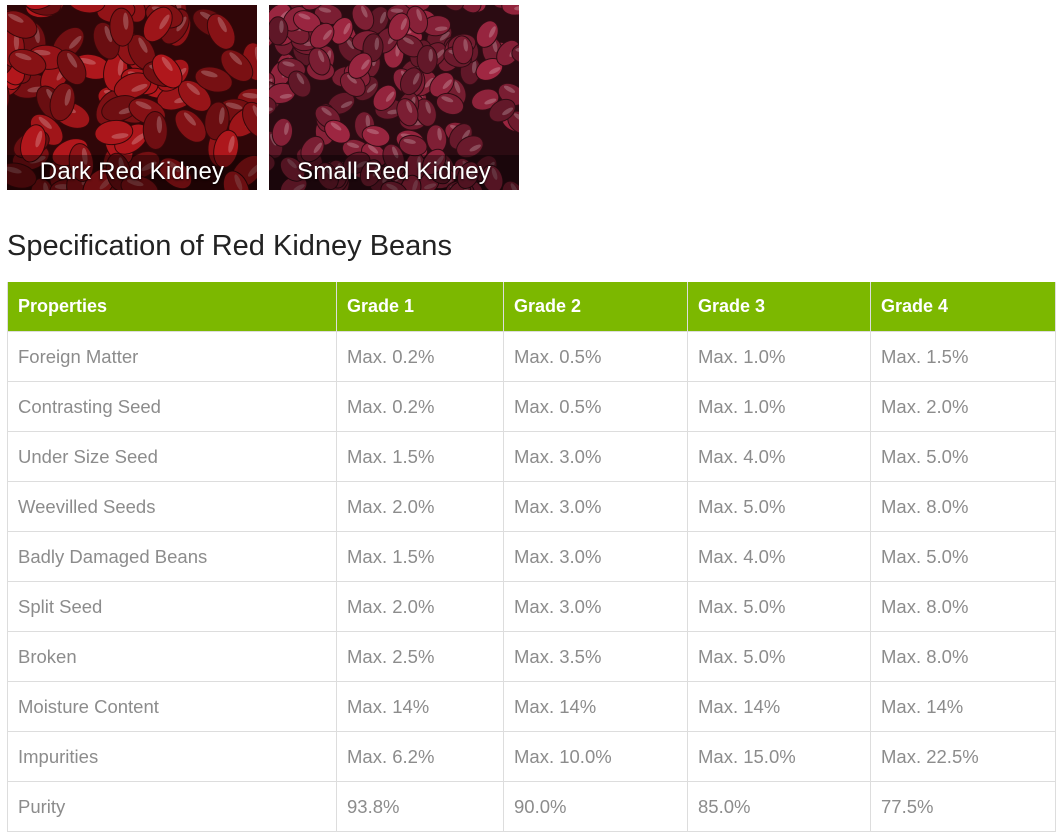 The image size is (1058, 832). What do you see at coordinates (963, 756) in the screenshot?
I see `grade-value-cell: Max. 22.5%` at bounding box center [963, 756].